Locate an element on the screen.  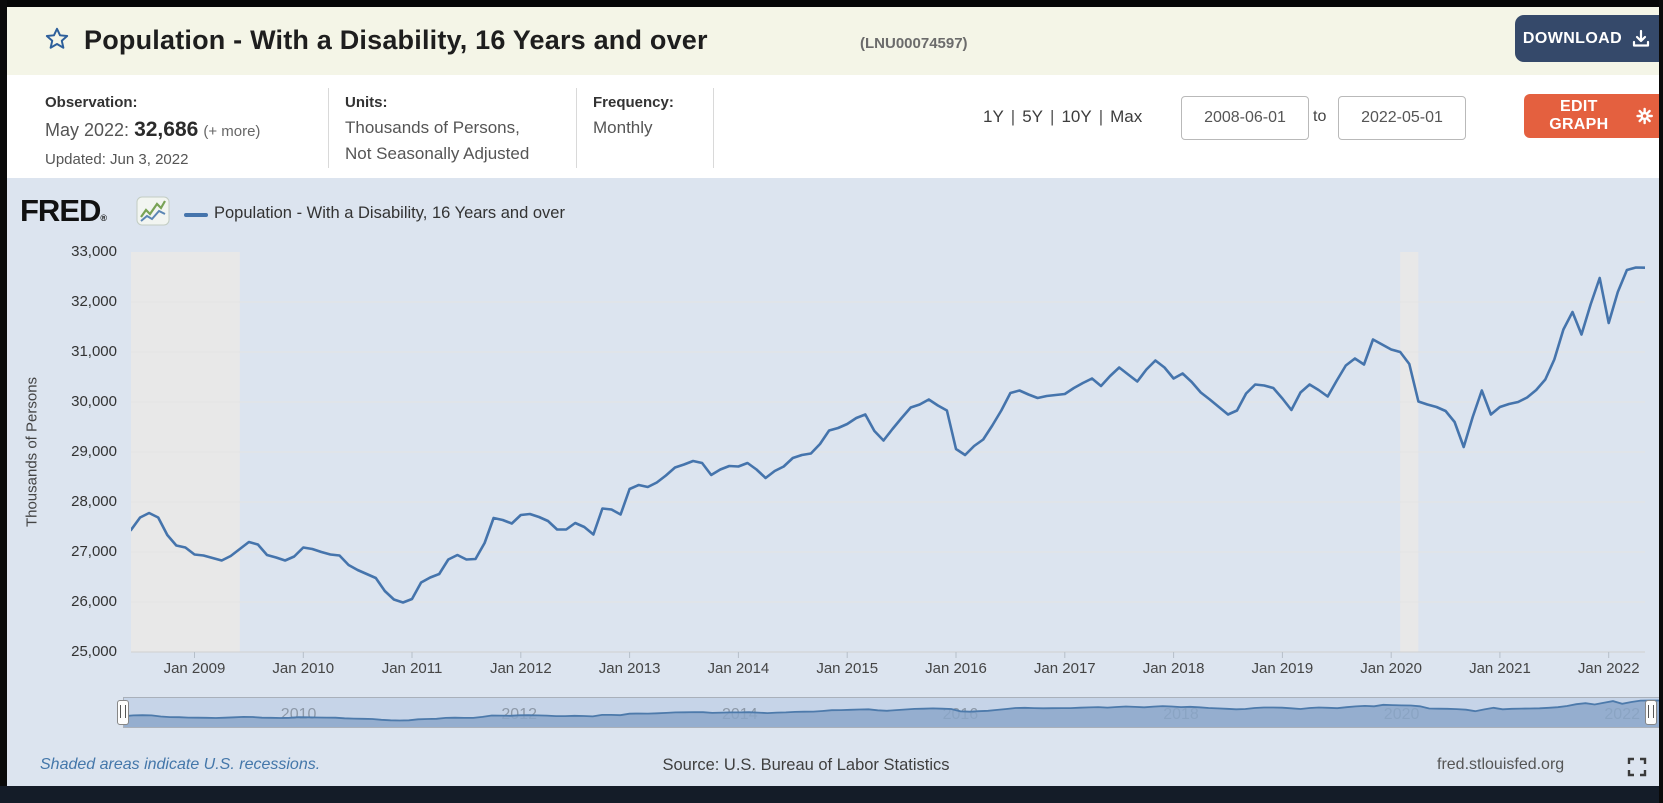
x-axis-tick-label: Jan 2010 is located at coordinates (303, 668).